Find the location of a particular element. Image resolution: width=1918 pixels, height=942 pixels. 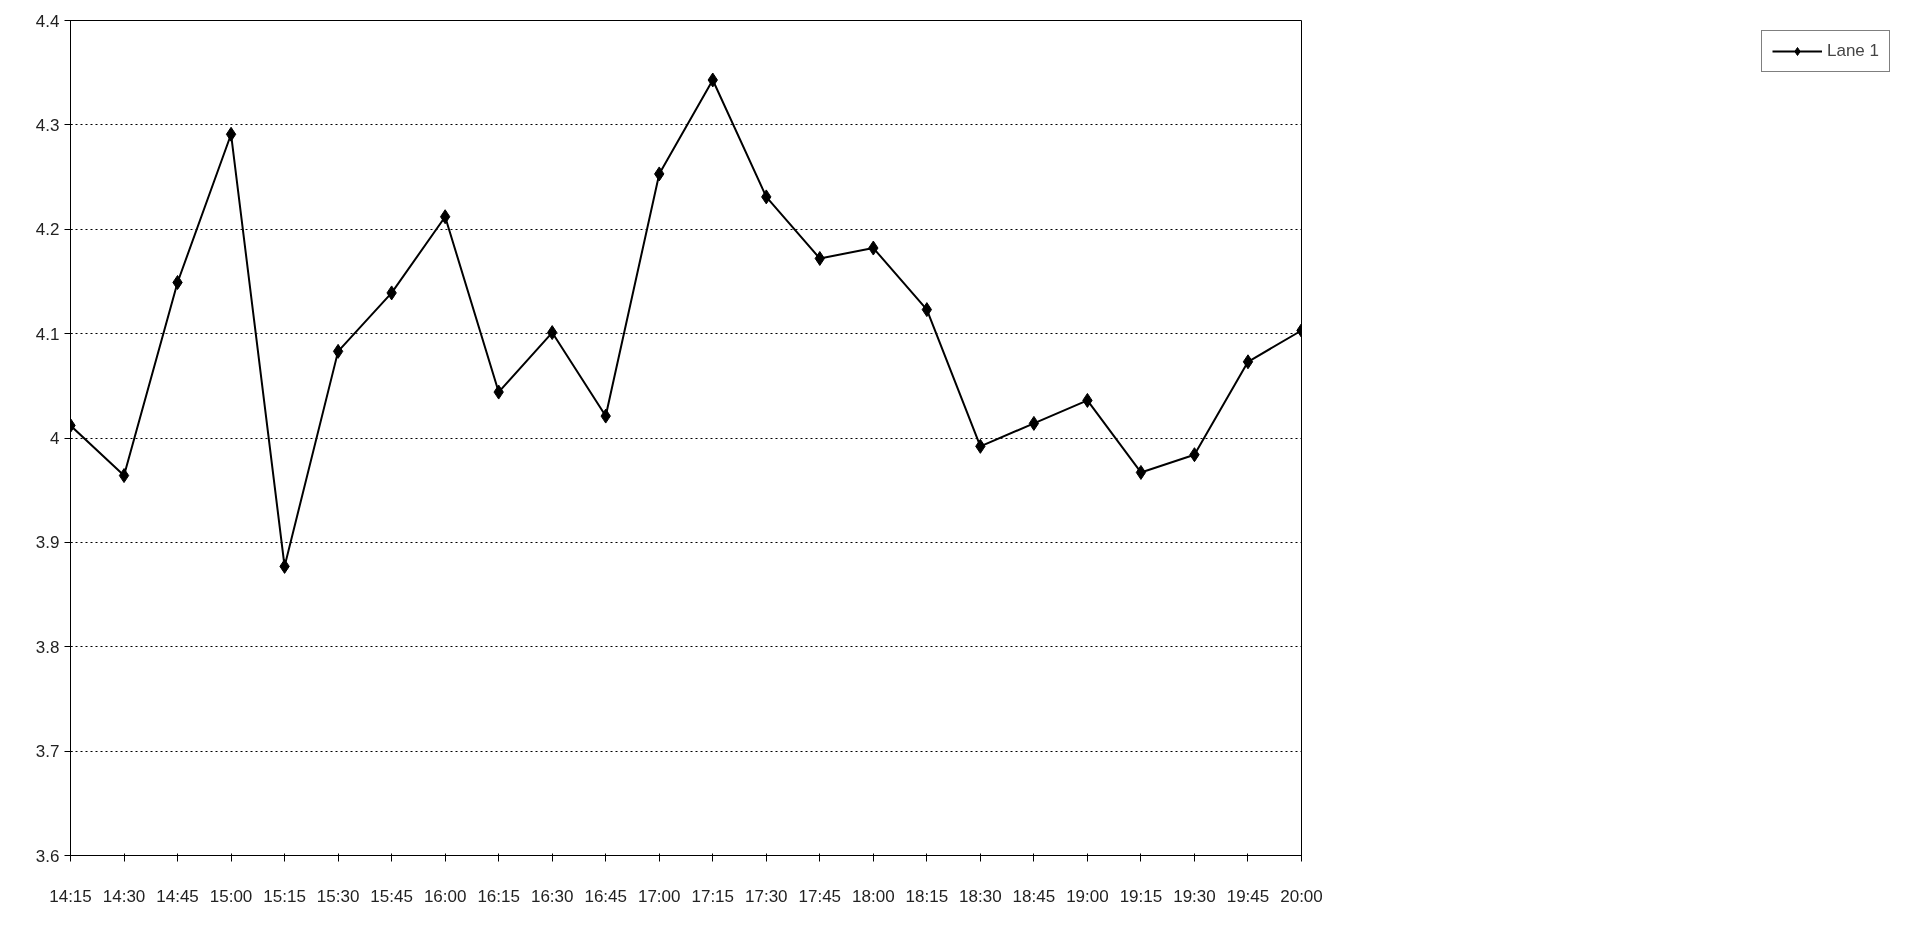

x-tick-label: 19:45 is located at coordinates (1248, 896).